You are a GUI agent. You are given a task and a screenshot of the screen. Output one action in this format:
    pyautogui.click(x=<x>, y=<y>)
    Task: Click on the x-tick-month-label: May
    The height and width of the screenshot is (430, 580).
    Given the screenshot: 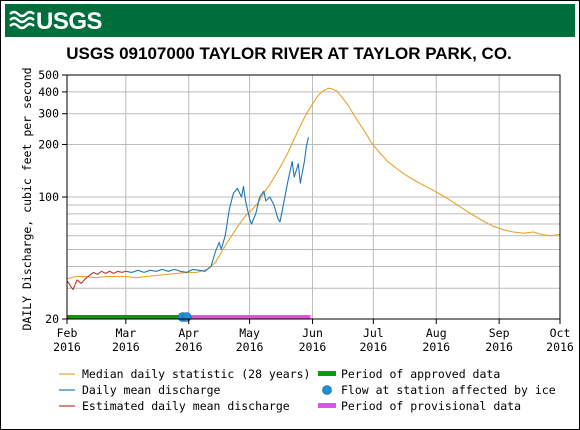 What is the action you would take?
    pyautogui.click(x=249, y=333)
    